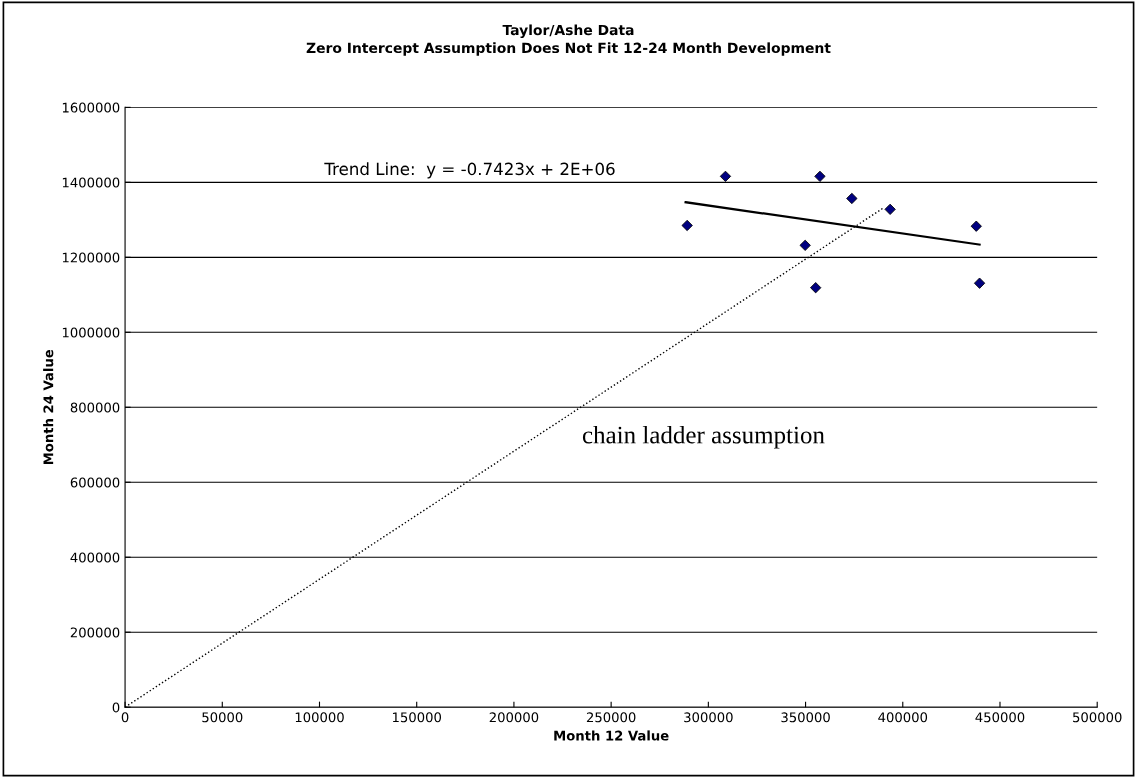 The width and height of the screenshot is (1137, 778). What do you see at coordinates (611, 717) in the screenshot?
I see `x-tick-label: 250000` at bounding box center [611, 717].